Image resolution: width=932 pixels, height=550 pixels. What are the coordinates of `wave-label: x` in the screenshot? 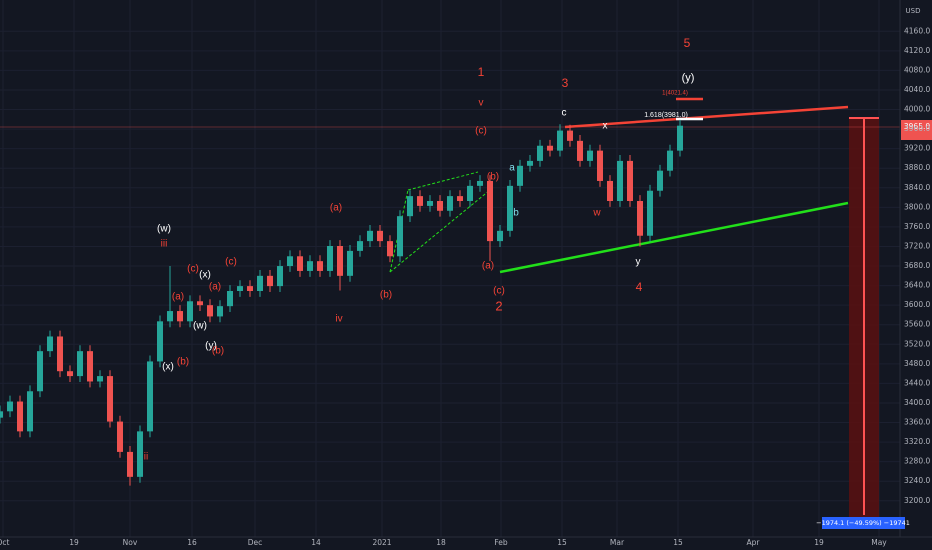 It's located at (605, 126).